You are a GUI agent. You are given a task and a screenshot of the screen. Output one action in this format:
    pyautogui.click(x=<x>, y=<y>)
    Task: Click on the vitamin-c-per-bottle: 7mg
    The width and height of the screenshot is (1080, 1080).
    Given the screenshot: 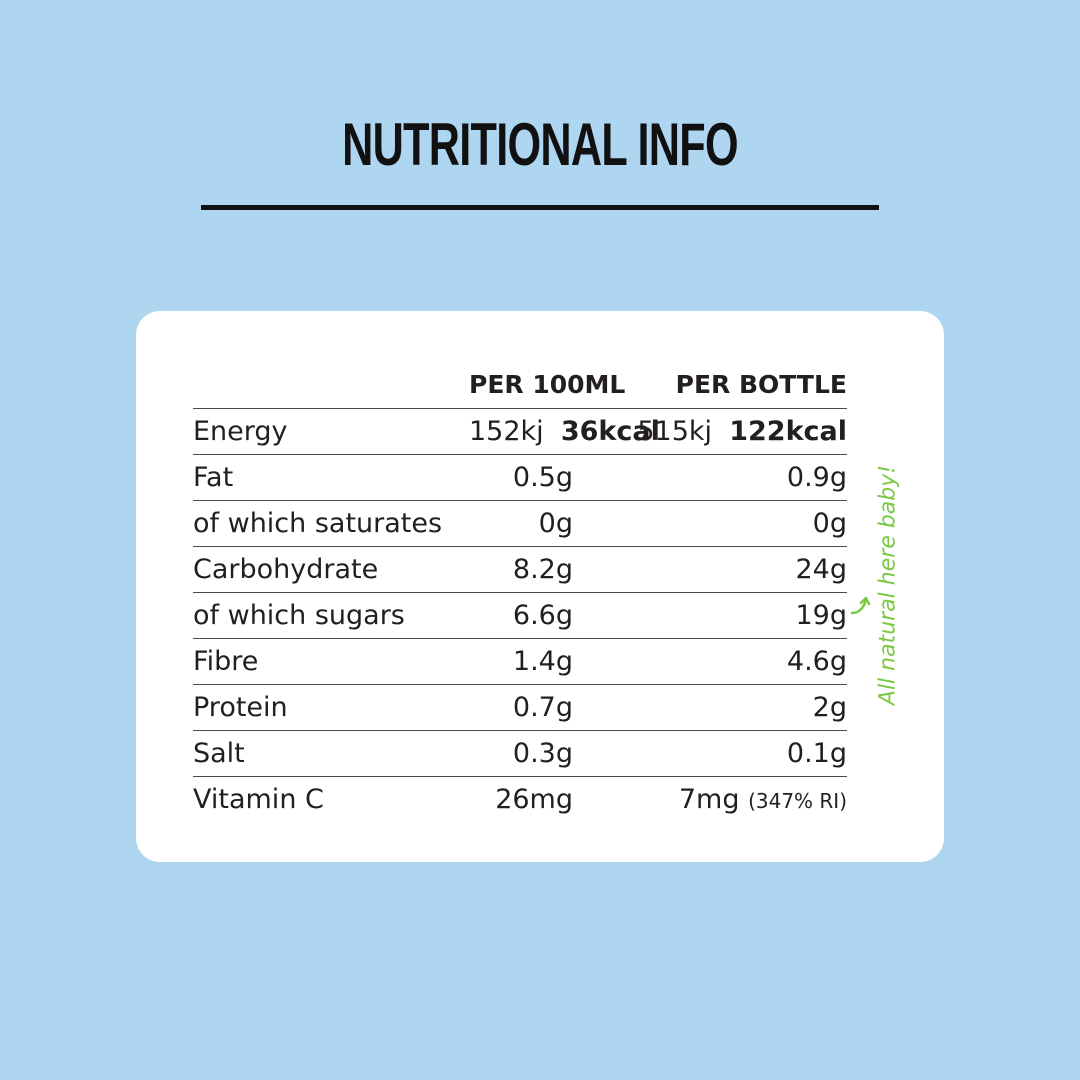 What is the action you would take?
    pyautogui.click(x=709, y=799)
    